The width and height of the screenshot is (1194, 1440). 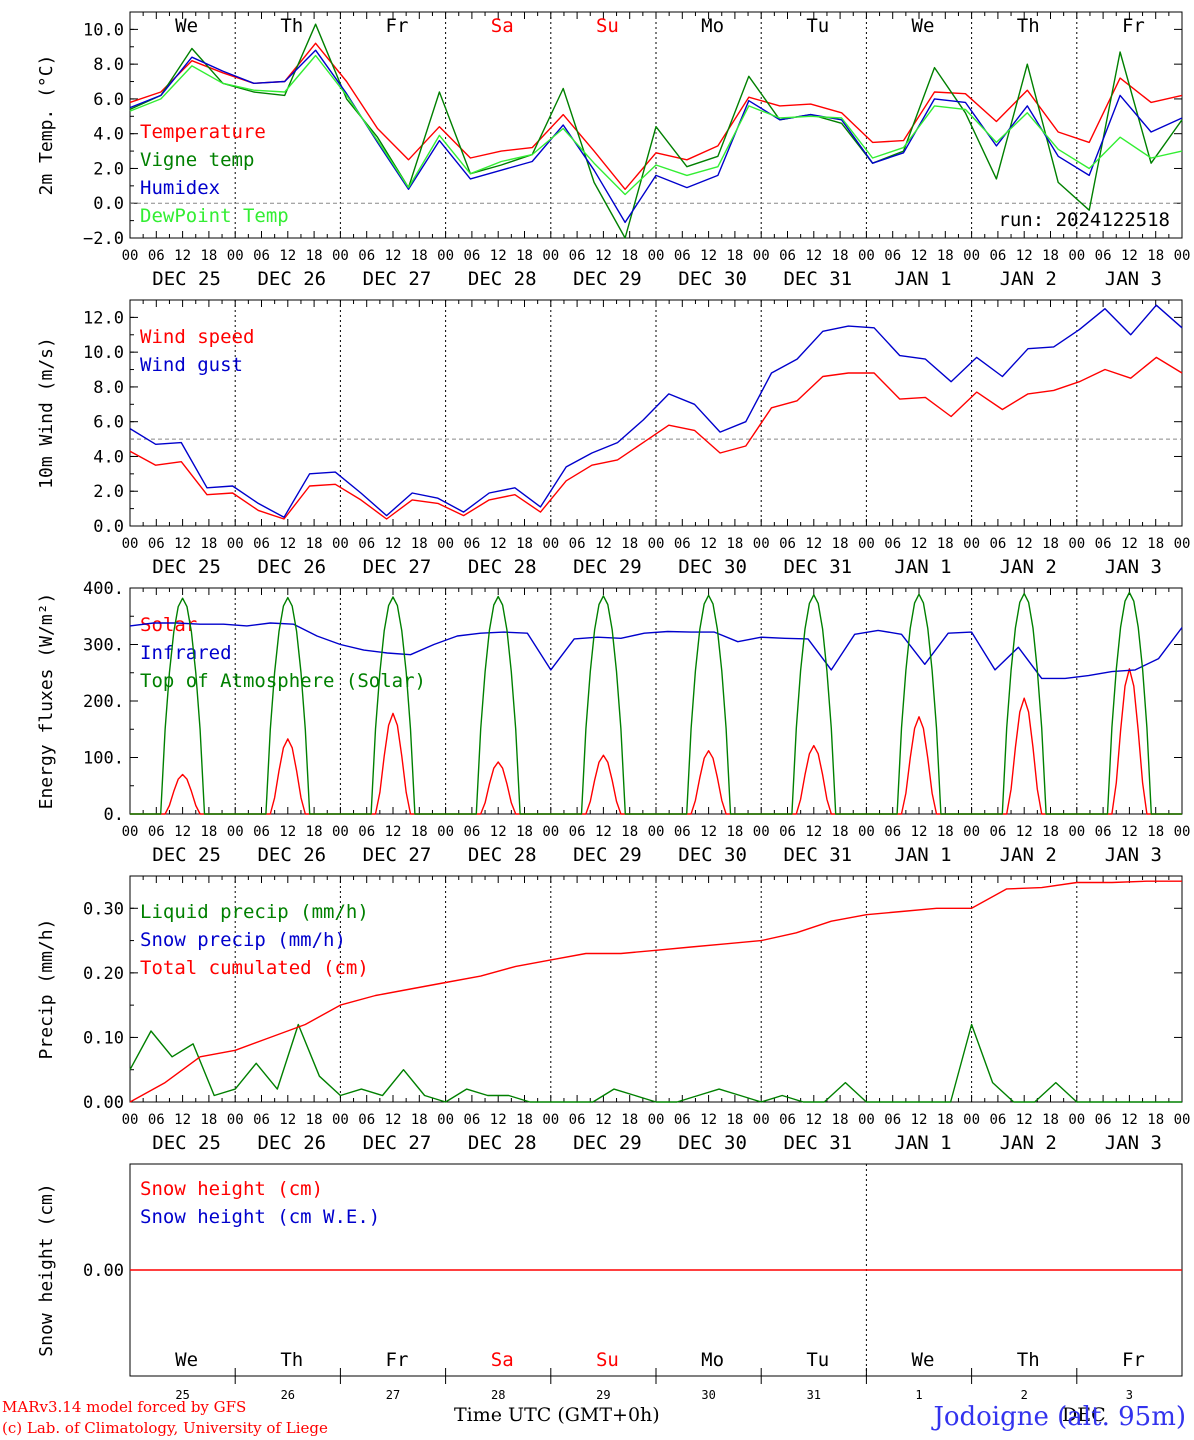 I want to click on legend-top-of-atmosphere-solar: Top of Atmosphere (Solar), so click(x=283, y=681).